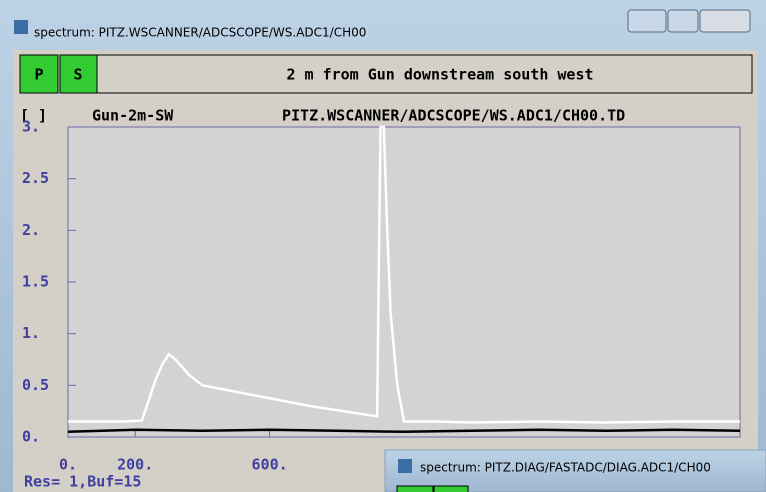 Image resolution: width=766 pixels, height=492 pixels. Describe the element at coordinates (647, 21) in the screenshot. I see `minimize-button` at that location.